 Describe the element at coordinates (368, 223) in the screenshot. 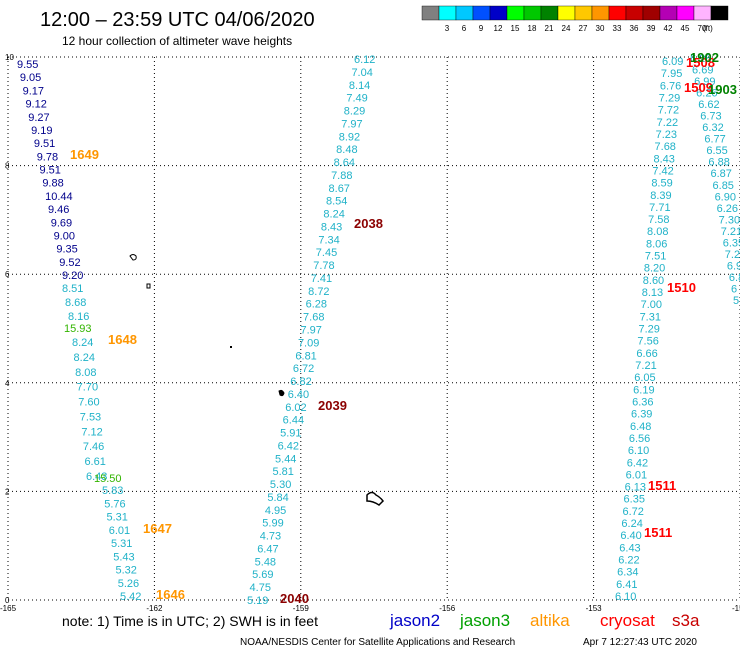

I see `pass-time-label: 2038` at that location.